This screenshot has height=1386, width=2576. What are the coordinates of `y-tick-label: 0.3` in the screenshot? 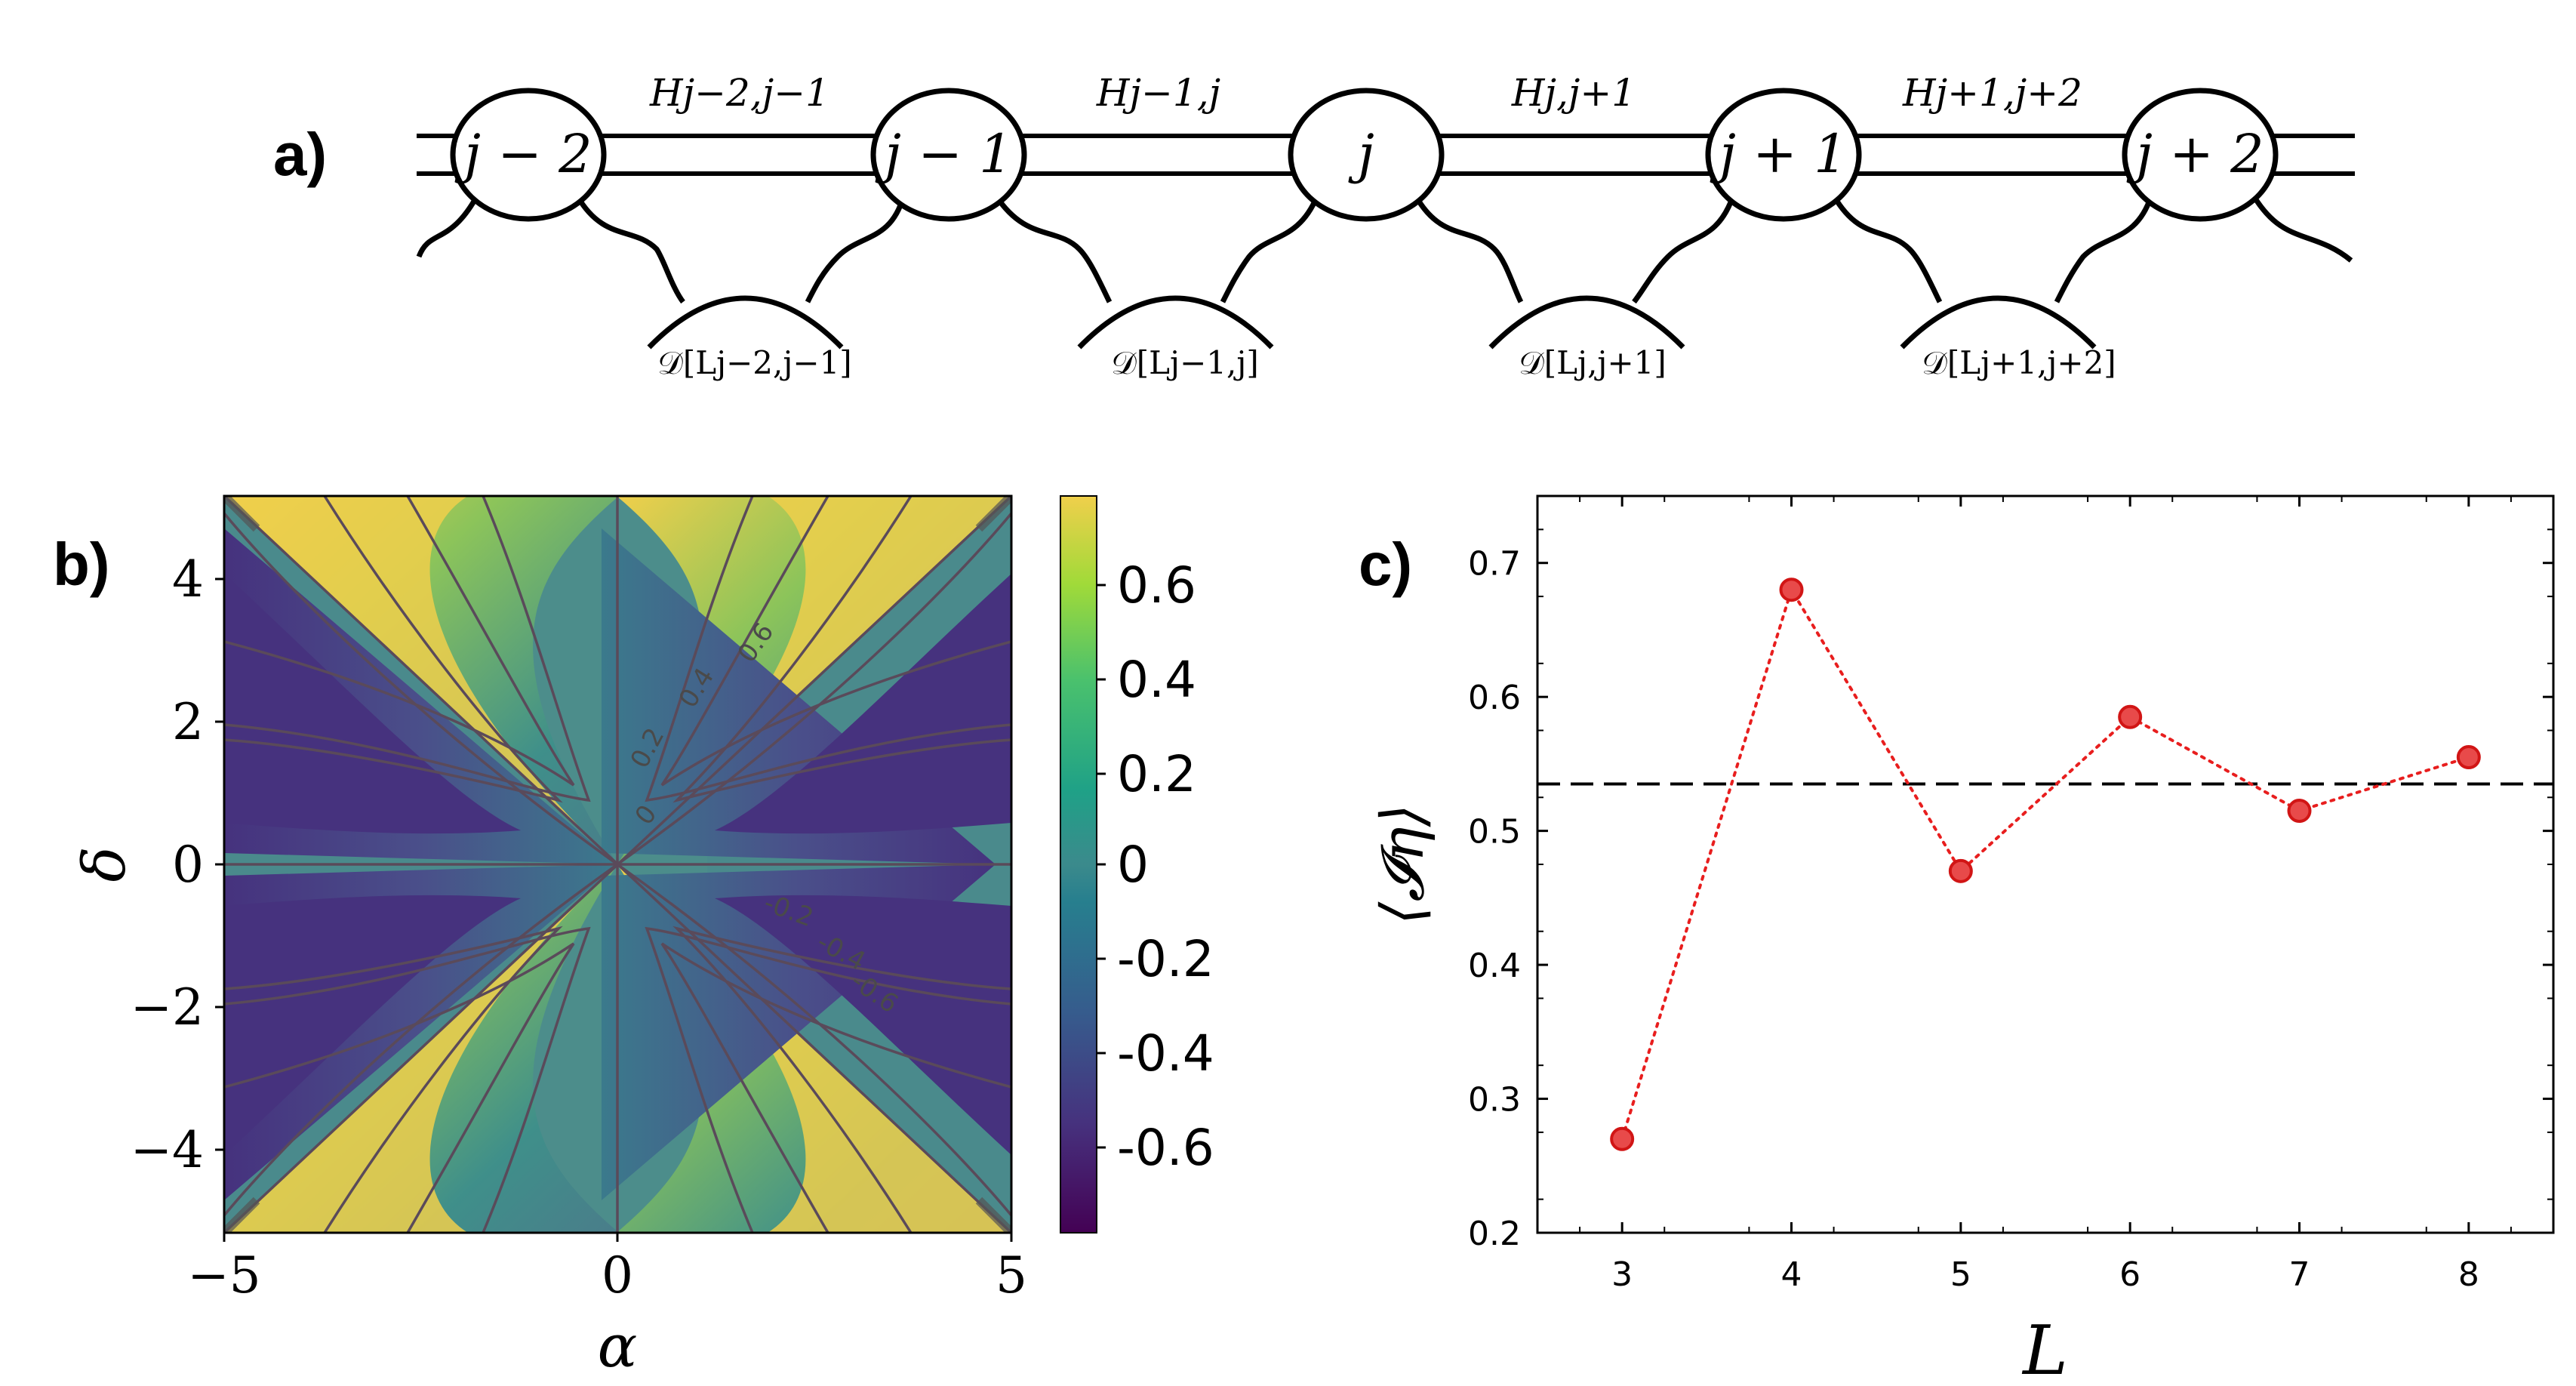 It's located at (1494, 1100).